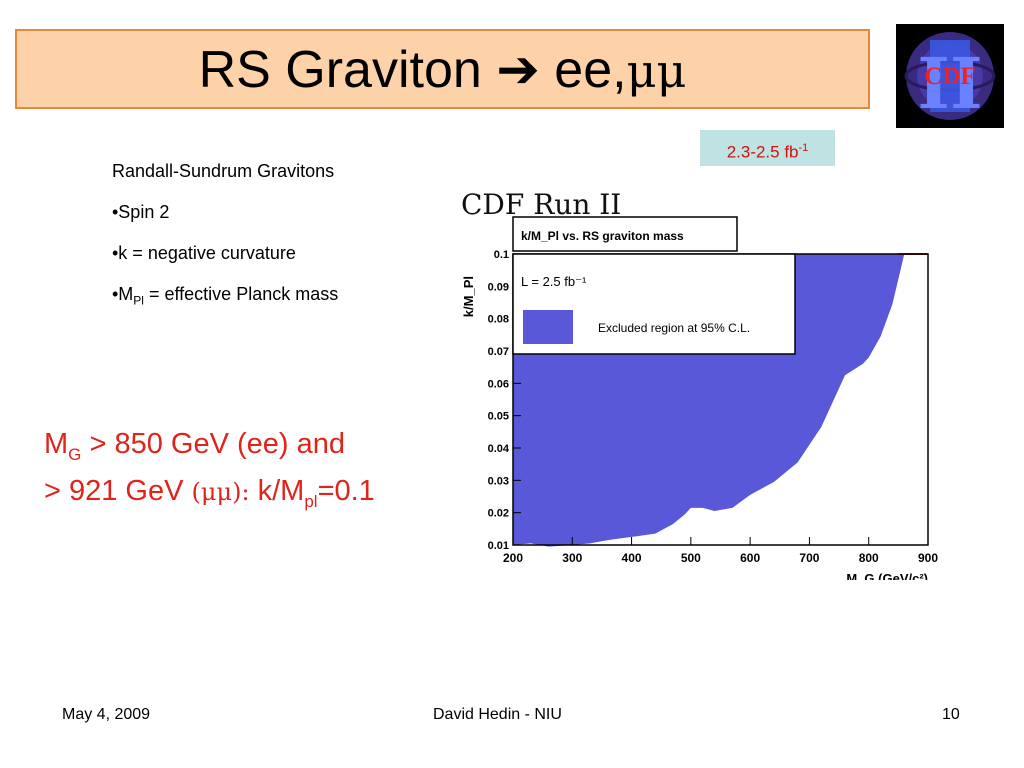 This screenshot has width=1024, height=768. Describe the element at coordinates (674, 328) in the screenshot. I see `legend-label: Excluded region at 95% C.L.` at that location.